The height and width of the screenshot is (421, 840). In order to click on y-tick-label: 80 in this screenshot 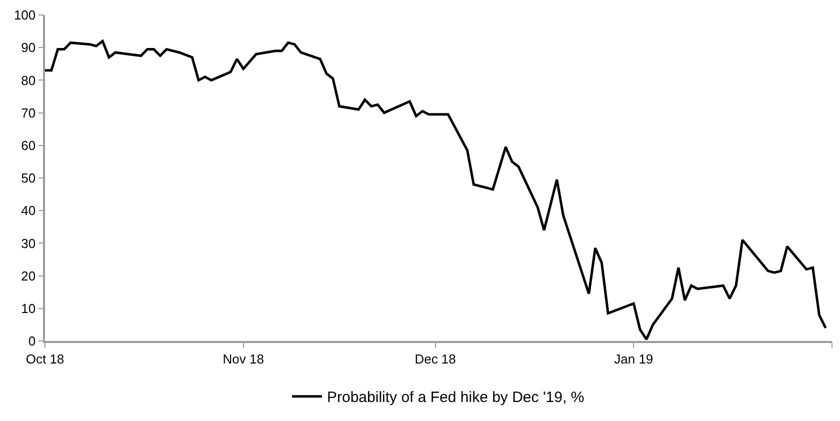, I will do `click(28, 80)`.